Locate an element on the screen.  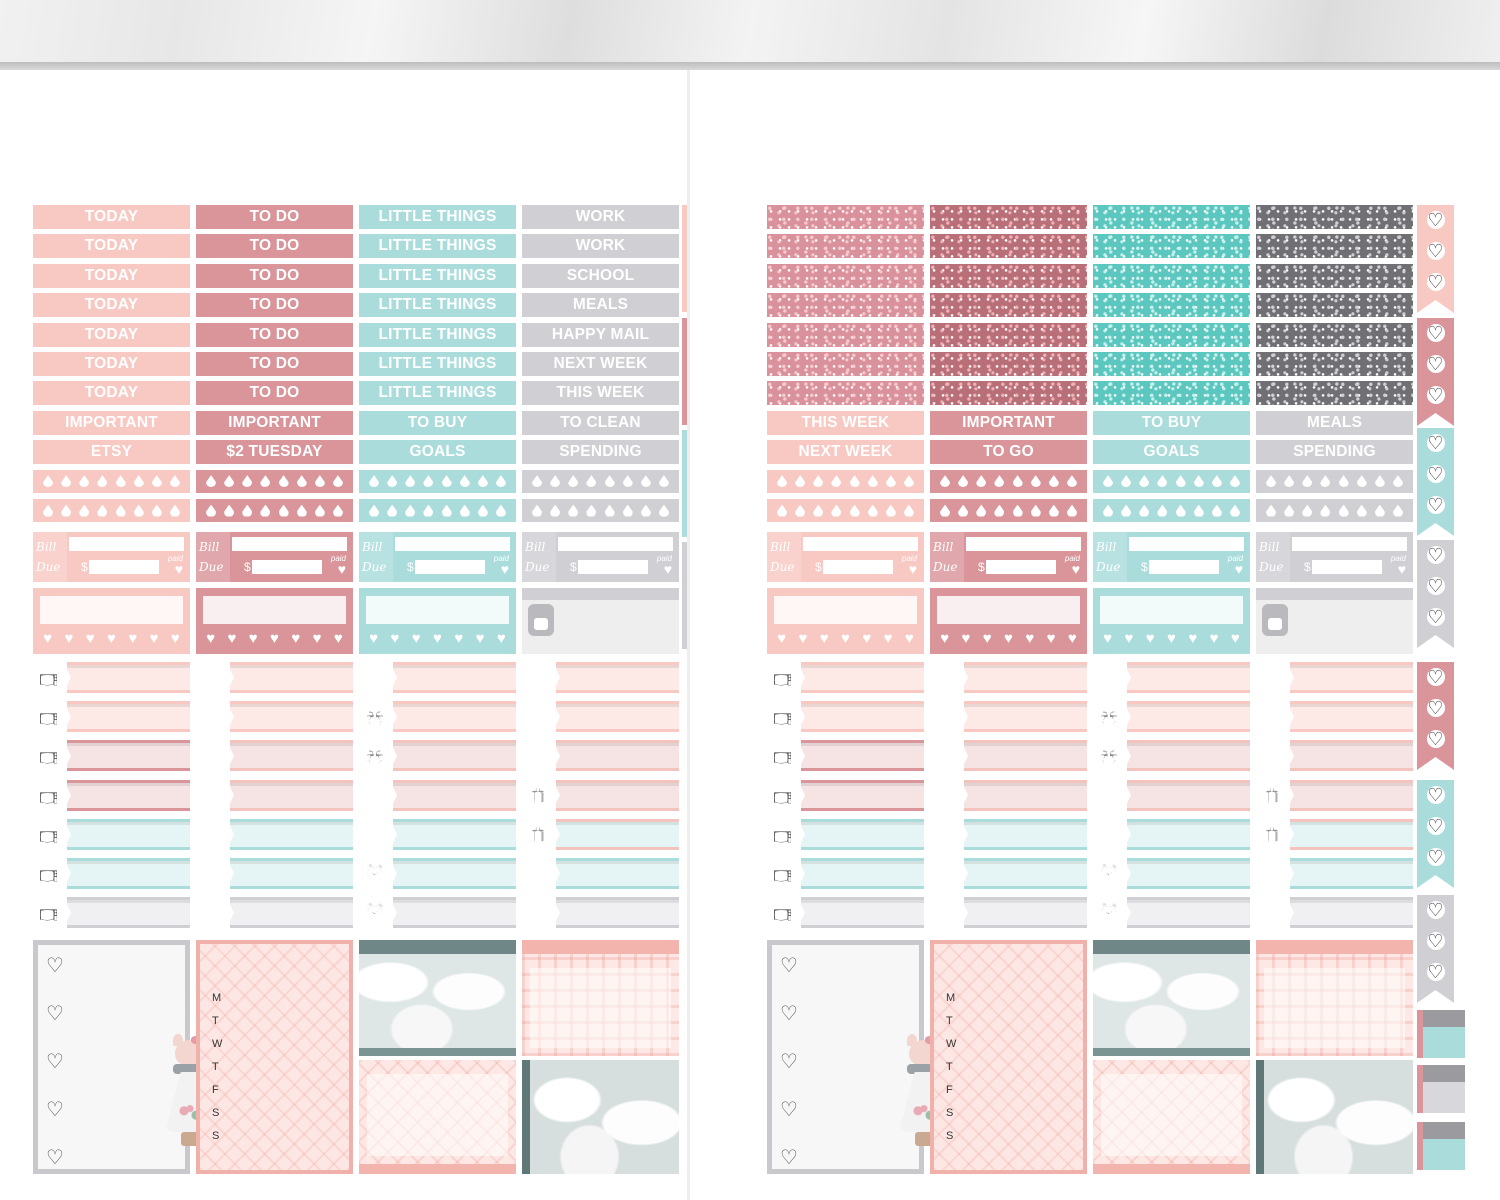
label-2-6: TO DO is located at coordinates (274, 364).